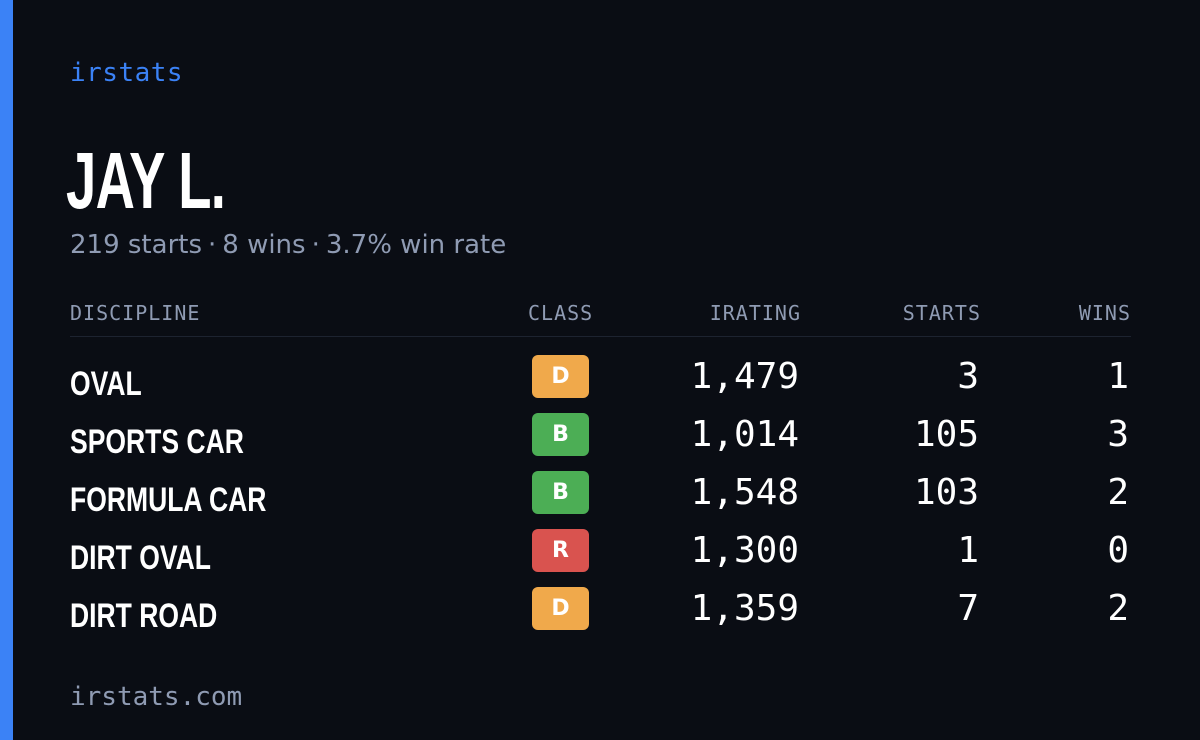  What do you see at coordinates (135, 313) in the screenshot?
I see `header-discipline: DISCIPLINE` at bounding box center [135, 313].